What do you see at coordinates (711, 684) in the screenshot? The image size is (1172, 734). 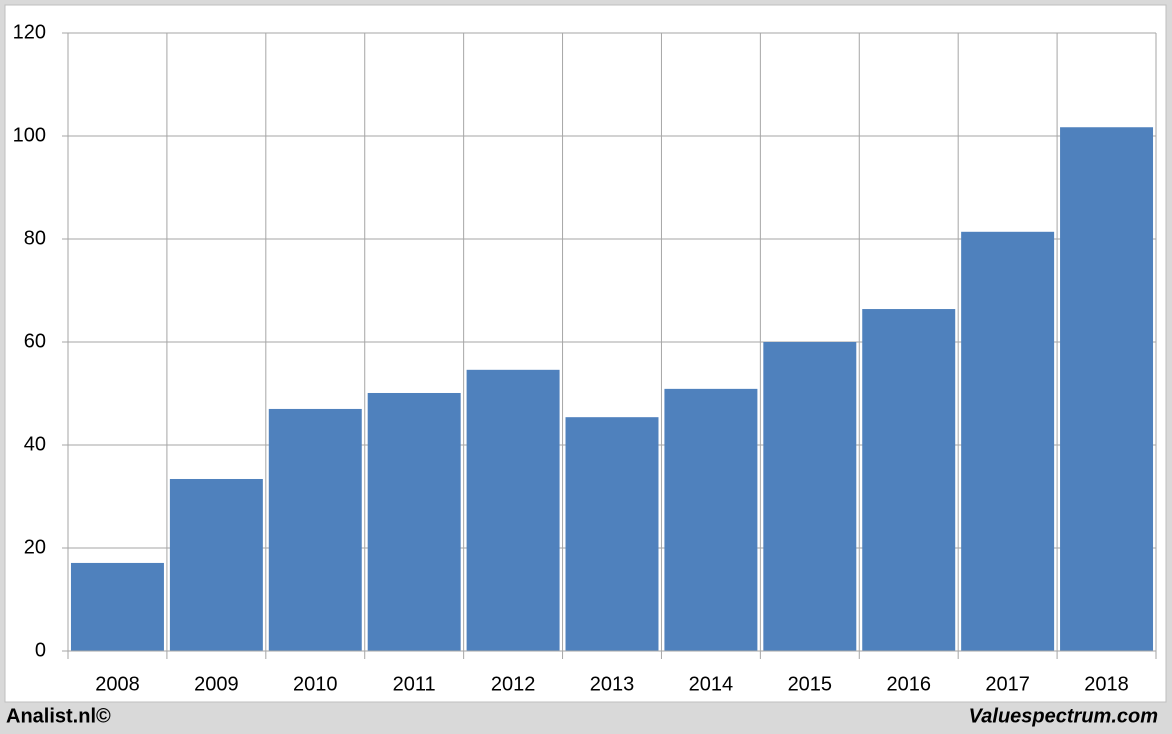 I see `x-tick-label: 2014` at bounding box center [711, 684].